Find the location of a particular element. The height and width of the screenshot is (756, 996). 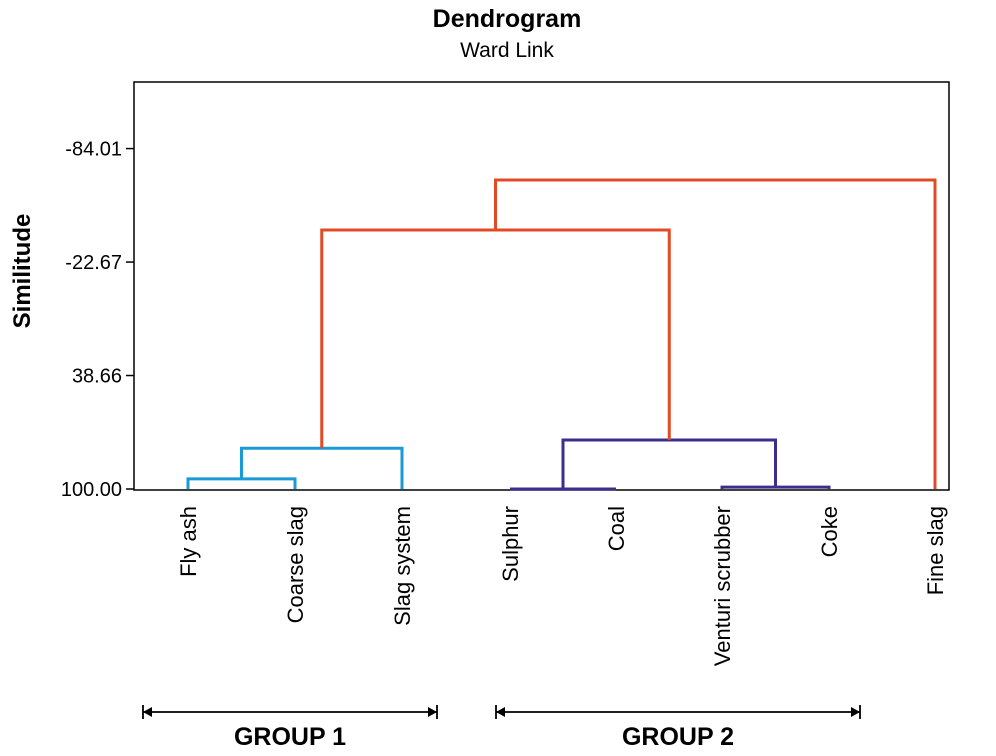

y-tick-label: -22.67 is located at coordinates (93, 263).